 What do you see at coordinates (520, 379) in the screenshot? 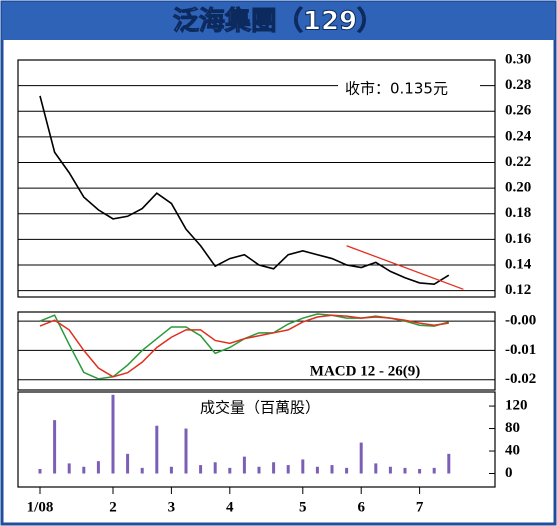
I see `y-tick-label: -0.02` at bounding box center [520, 379].